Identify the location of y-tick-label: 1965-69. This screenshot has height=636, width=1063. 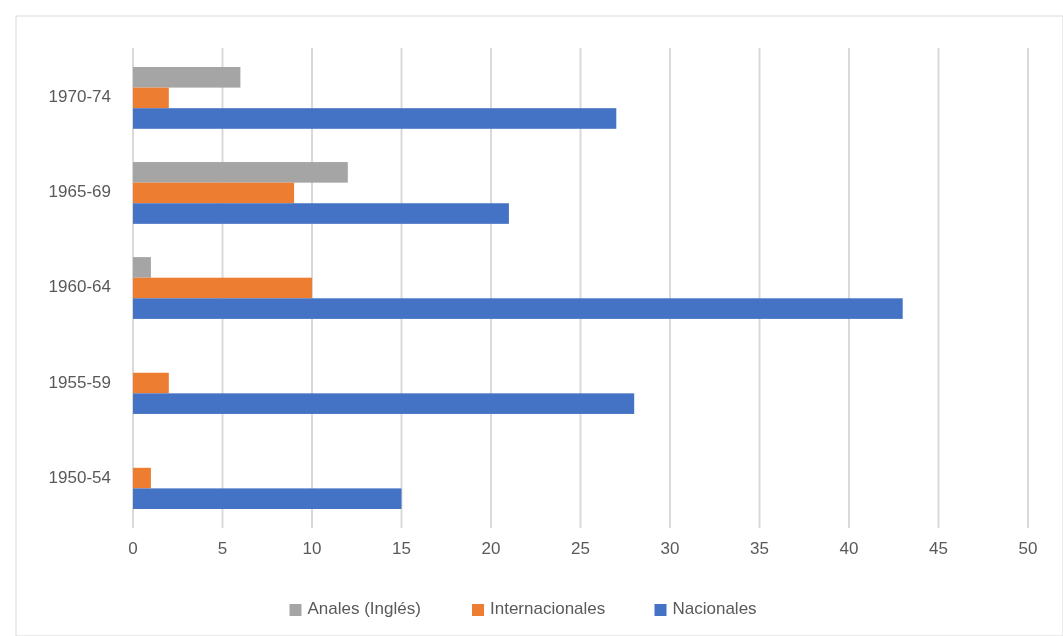
(79, 192).